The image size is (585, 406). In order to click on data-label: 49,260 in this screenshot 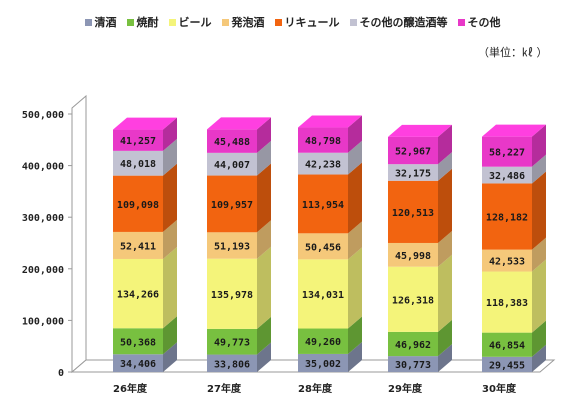, I will do `click(323, 342)`.